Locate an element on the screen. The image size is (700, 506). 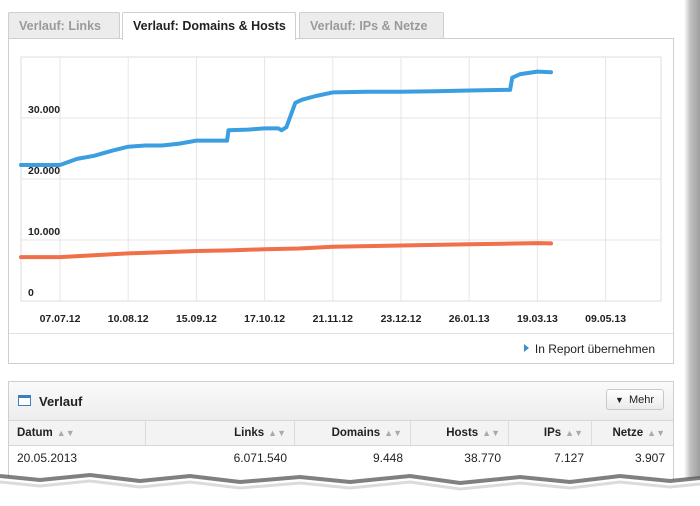
report-link: In Report übernehmen is located at coordinates (589, 349).